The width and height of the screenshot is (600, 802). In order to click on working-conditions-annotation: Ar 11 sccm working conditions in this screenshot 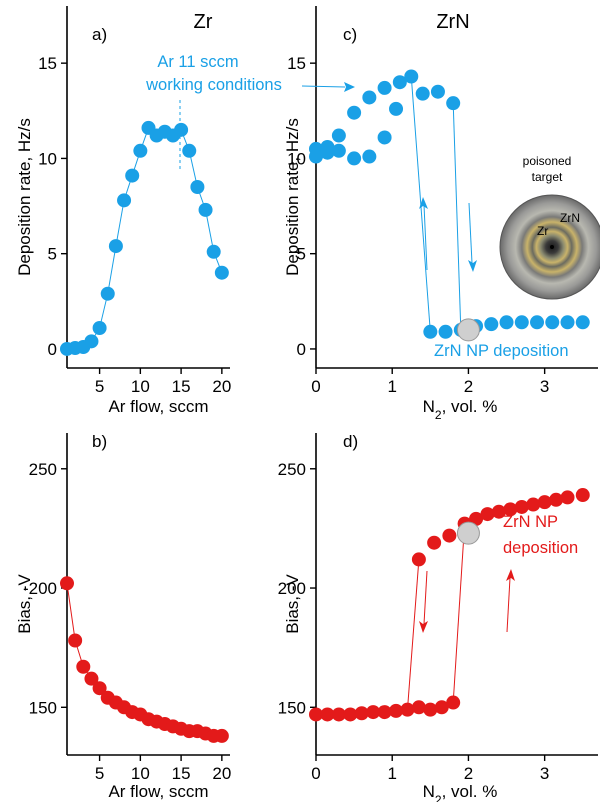, I will do `click(250, 112)`.